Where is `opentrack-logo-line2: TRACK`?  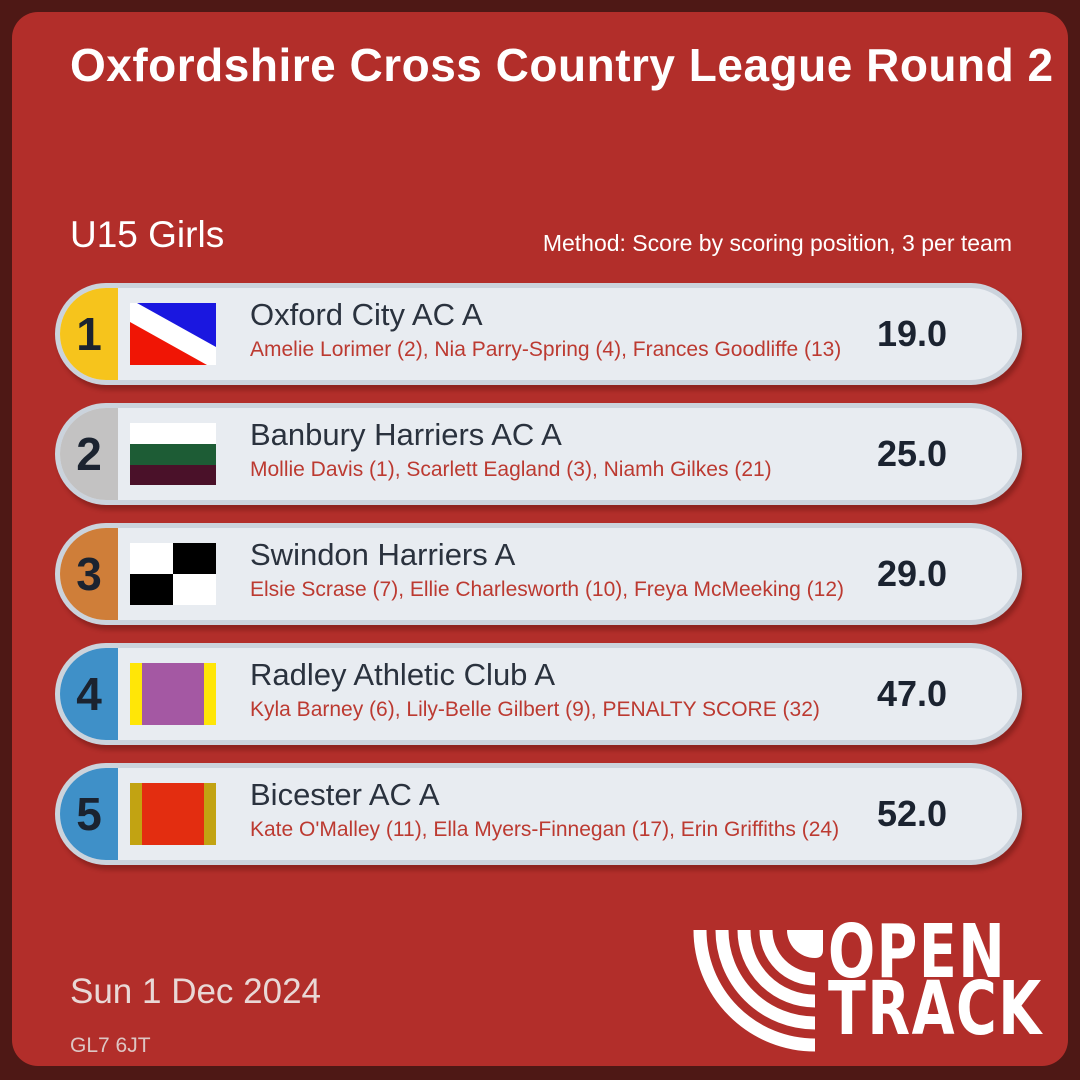
opentrack-logo-line2: TRACK is located at coordinates (935, 1009).